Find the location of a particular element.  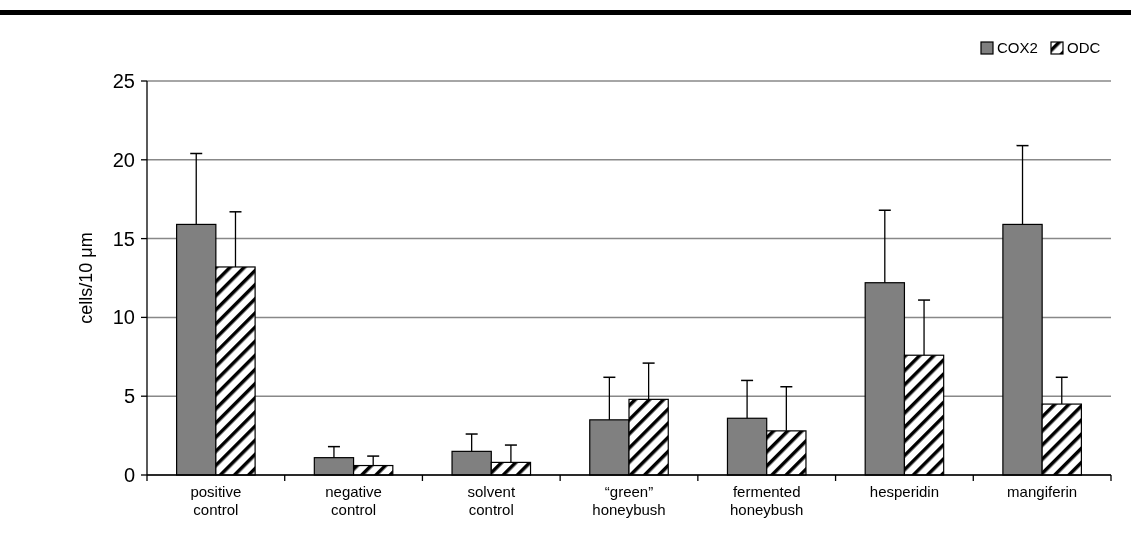

x-tick-label: mangiferin is located at coordinates (1042, 491).